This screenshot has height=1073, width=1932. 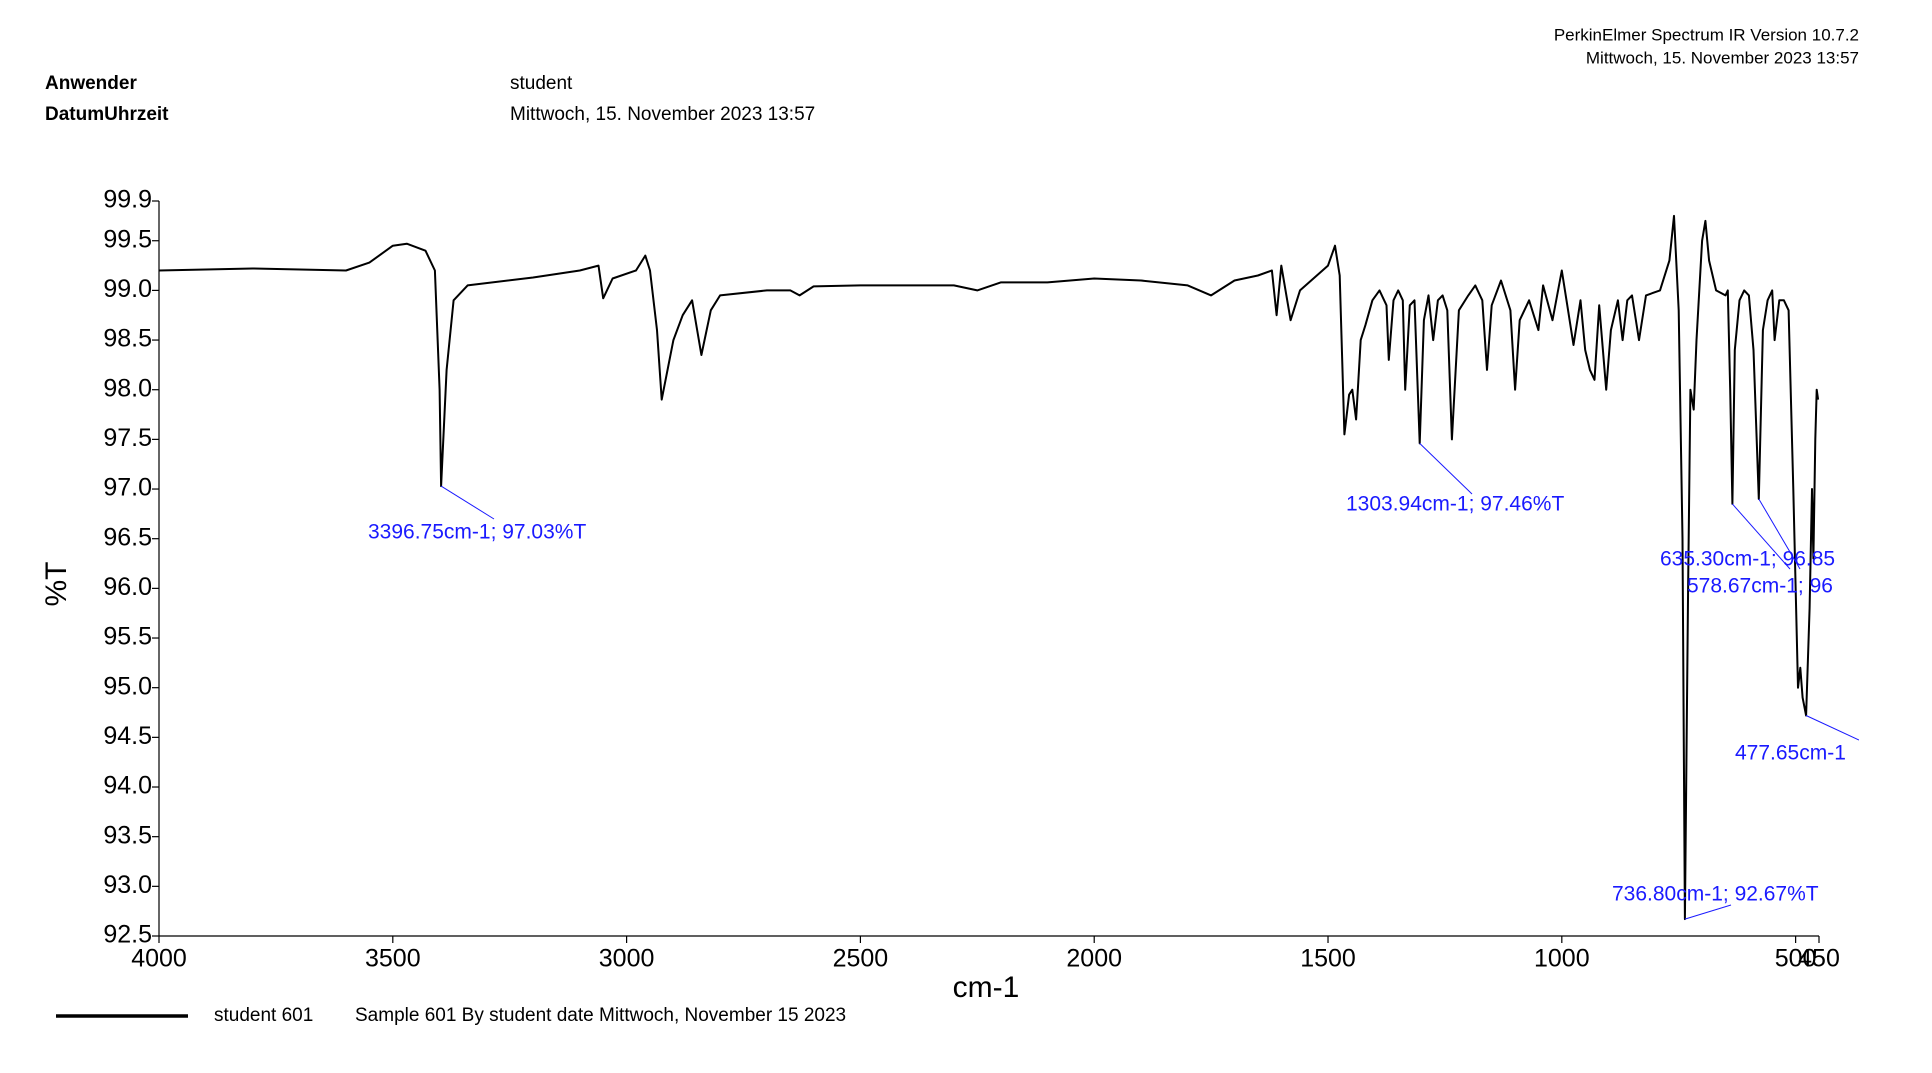 What do you see at coordinates (127, 239) in the screenshot?
I see `y-tick-label: 99.5` at bounding box center [127, 239].